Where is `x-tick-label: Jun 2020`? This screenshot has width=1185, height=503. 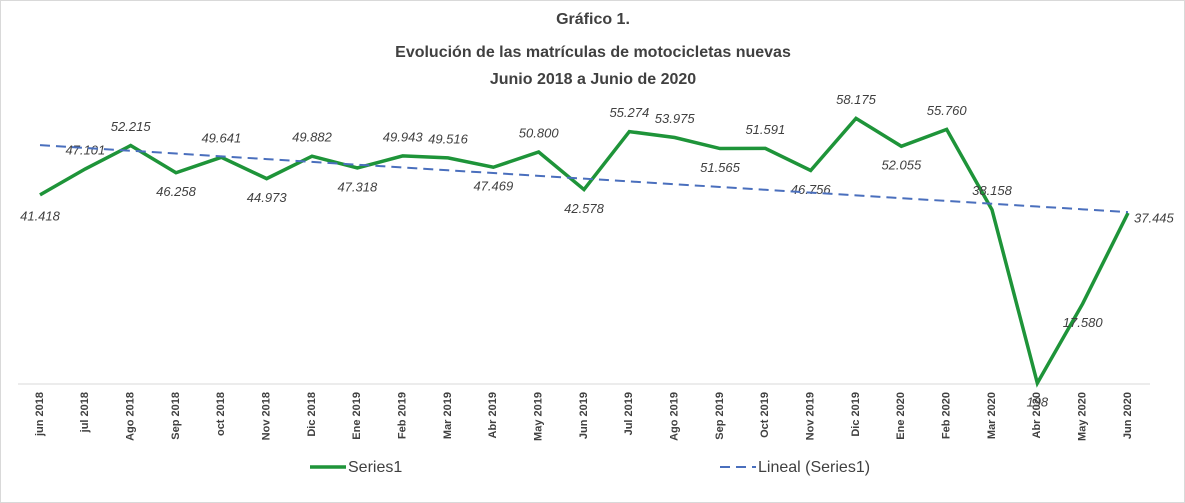
x-tick-label: Jun 2020 is located at coordinates (1128, 415).